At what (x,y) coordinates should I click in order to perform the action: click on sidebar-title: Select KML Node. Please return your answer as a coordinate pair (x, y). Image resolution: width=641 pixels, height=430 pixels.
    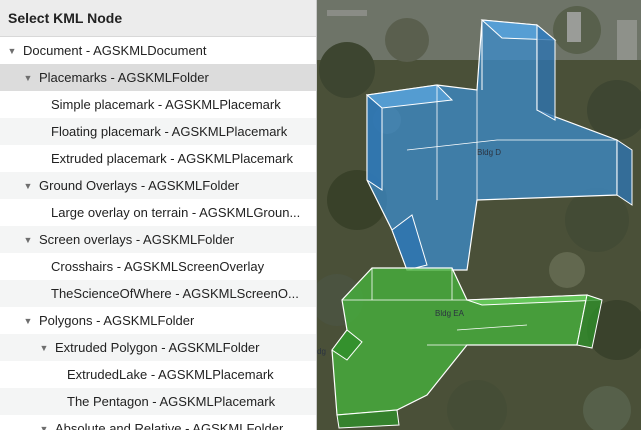
    Looking at the image, I should click on (65, 18).